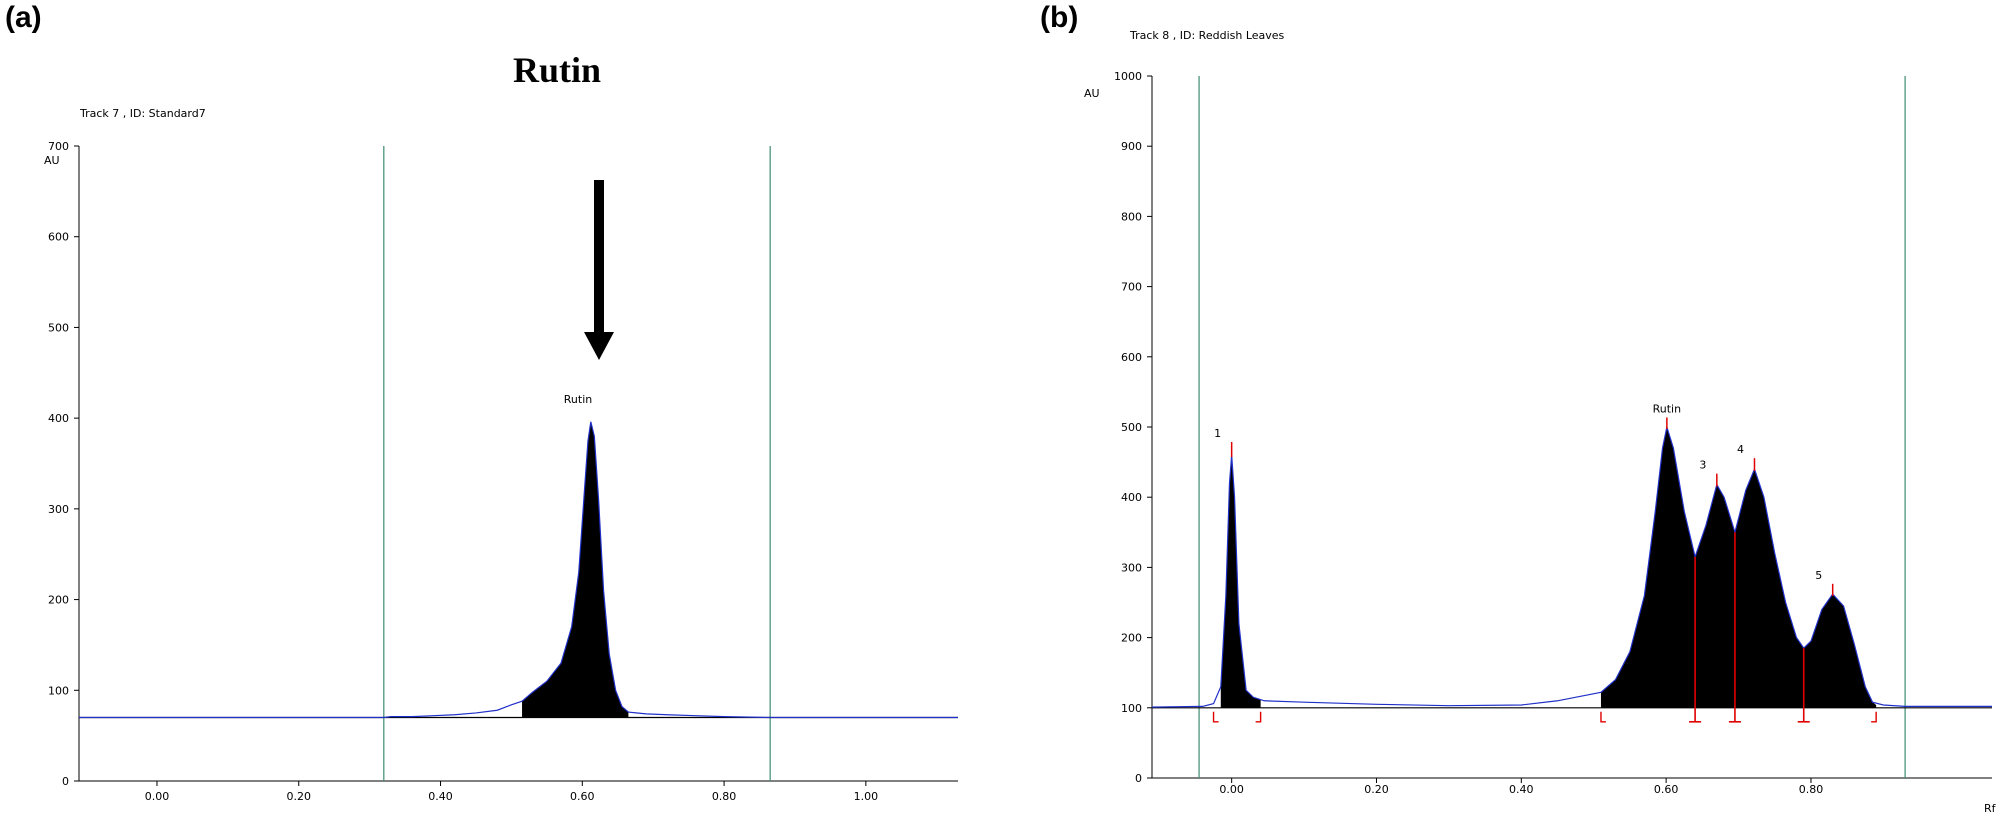  I want to click on chart-a-x-tick-label: 0.80, so click(724, 796).